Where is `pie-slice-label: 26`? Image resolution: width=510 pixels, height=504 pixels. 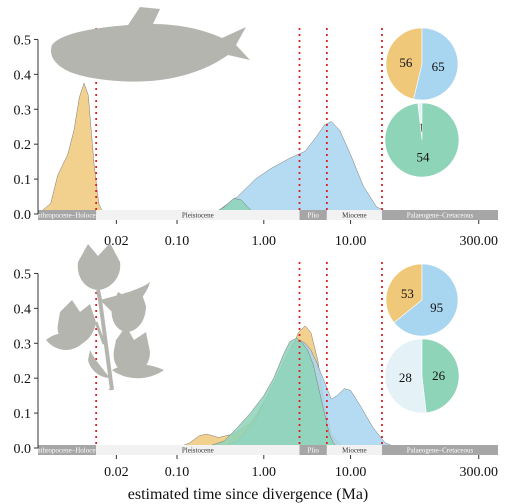
pie-slice-label: 26 is located at coordinates (439, 375).